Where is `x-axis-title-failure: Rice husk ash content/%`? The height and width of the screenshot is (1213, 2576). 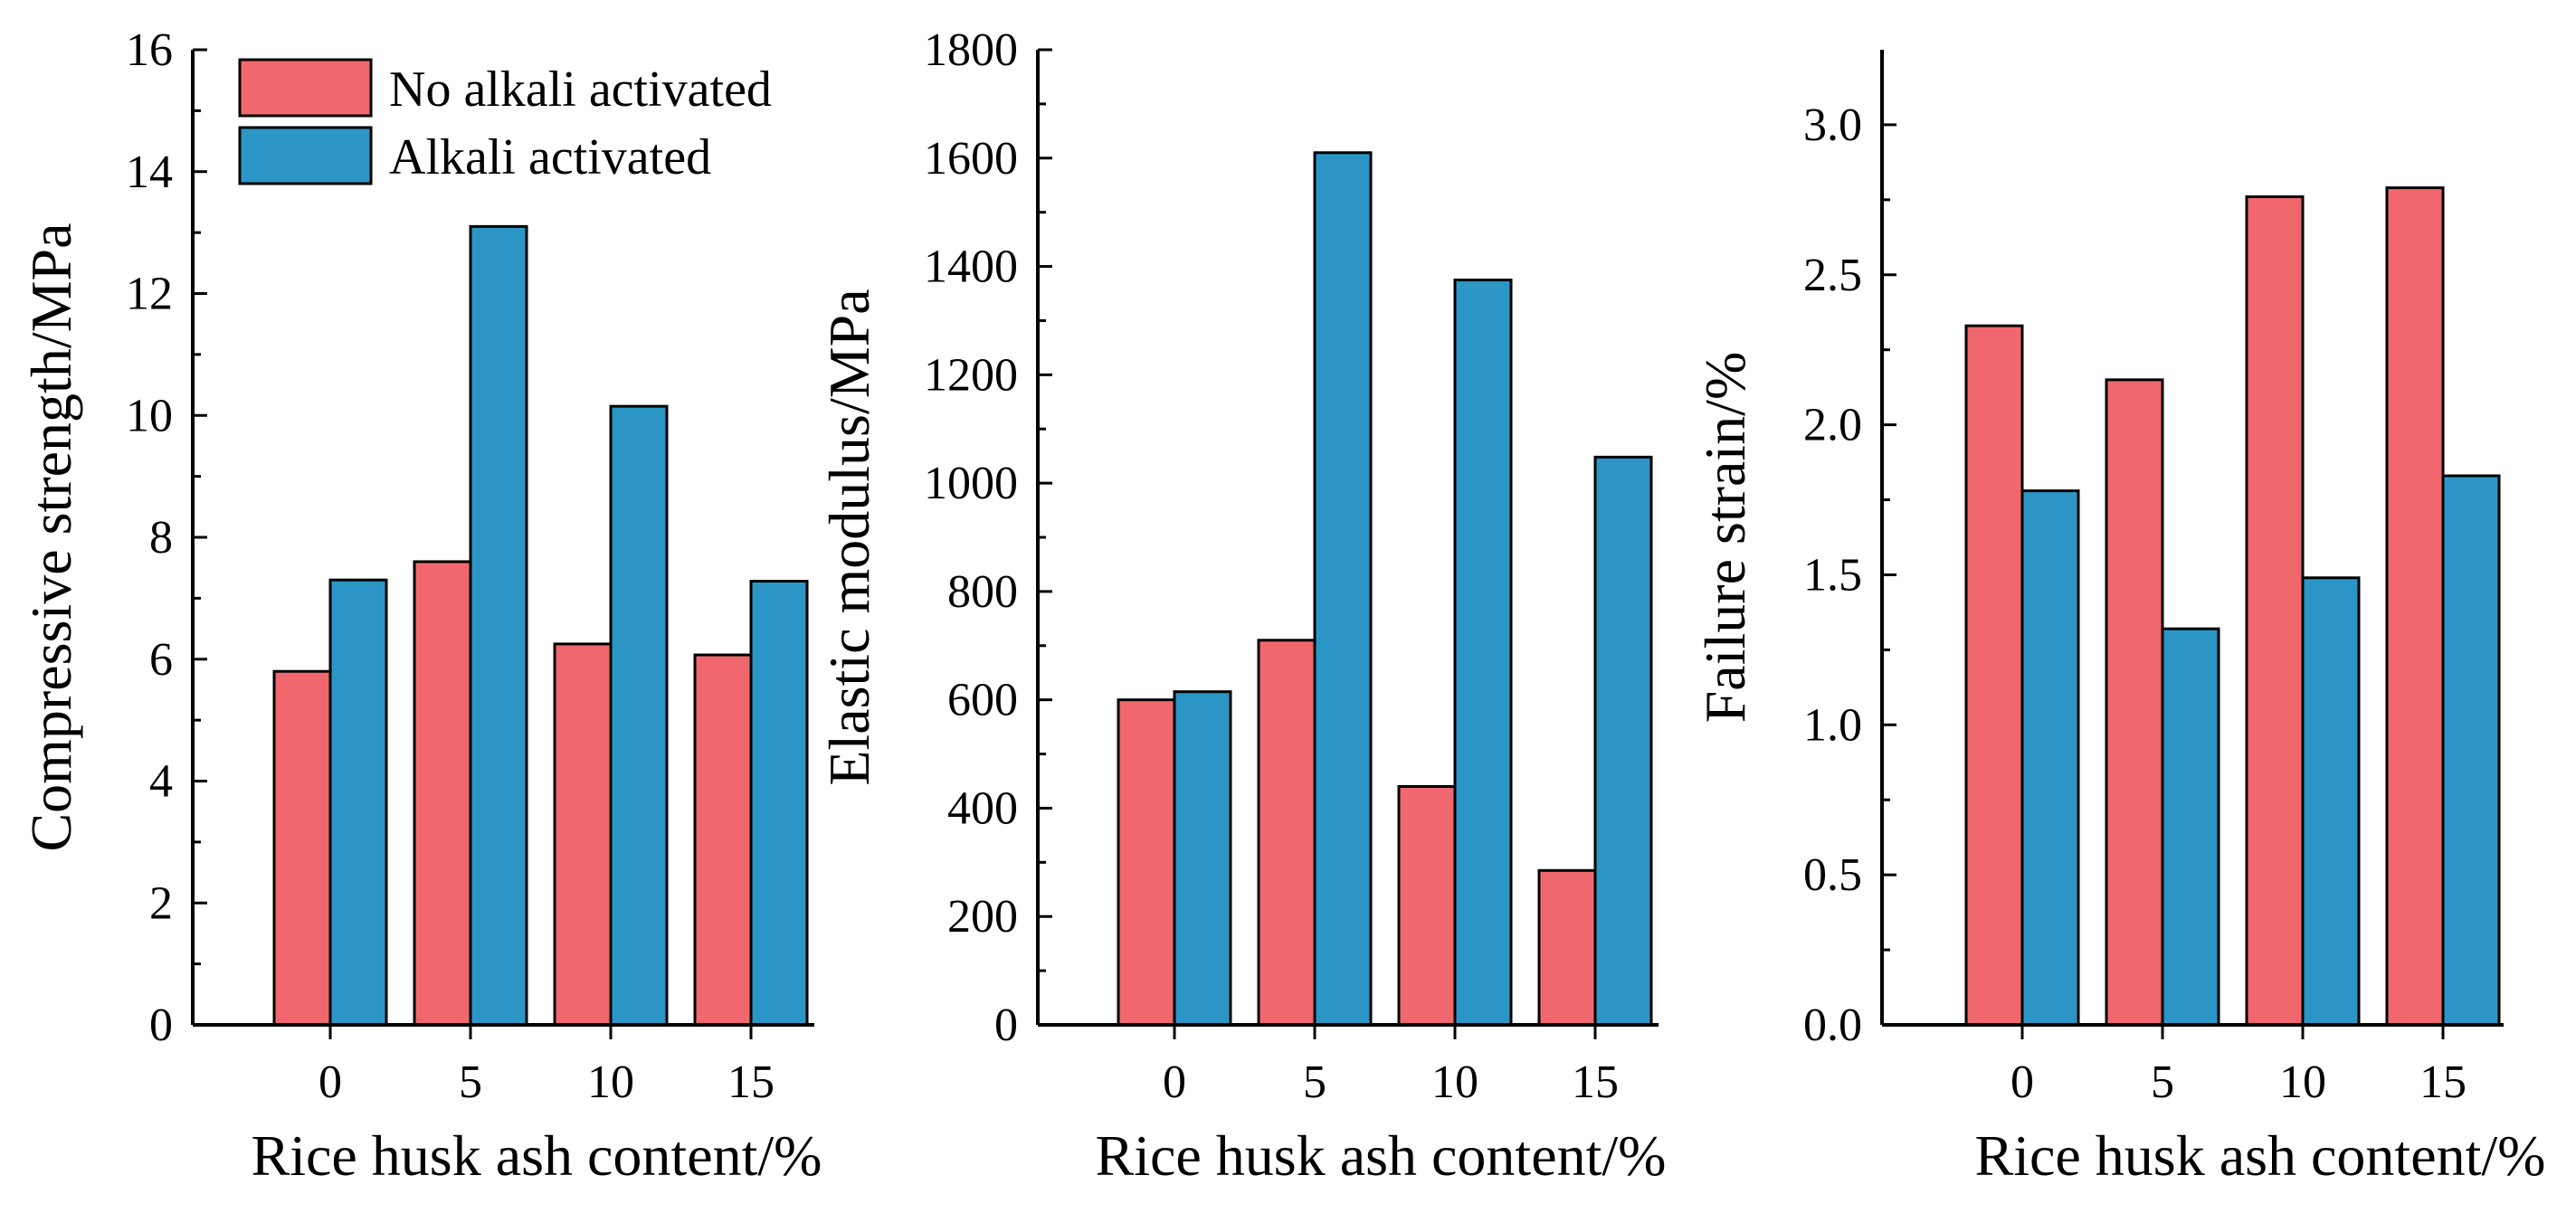
x-axis-title-failure: Rice husk ash content/% is located at coordinates (2260, 1155).